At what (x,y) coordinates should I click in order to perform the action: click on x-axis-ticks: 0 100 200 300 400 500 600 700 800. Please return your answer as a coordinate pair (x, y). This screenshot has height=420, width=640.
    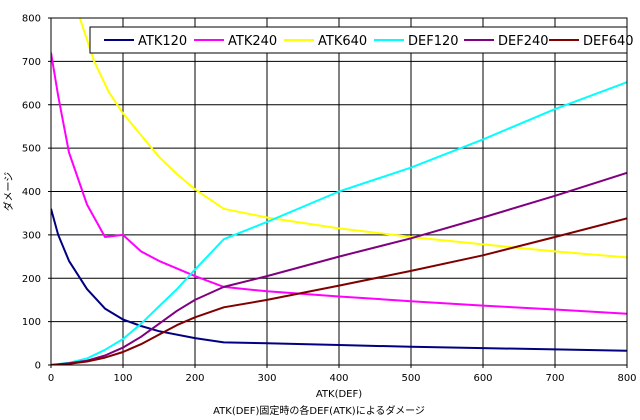
    Looking at the image, I should click on (342, 374).